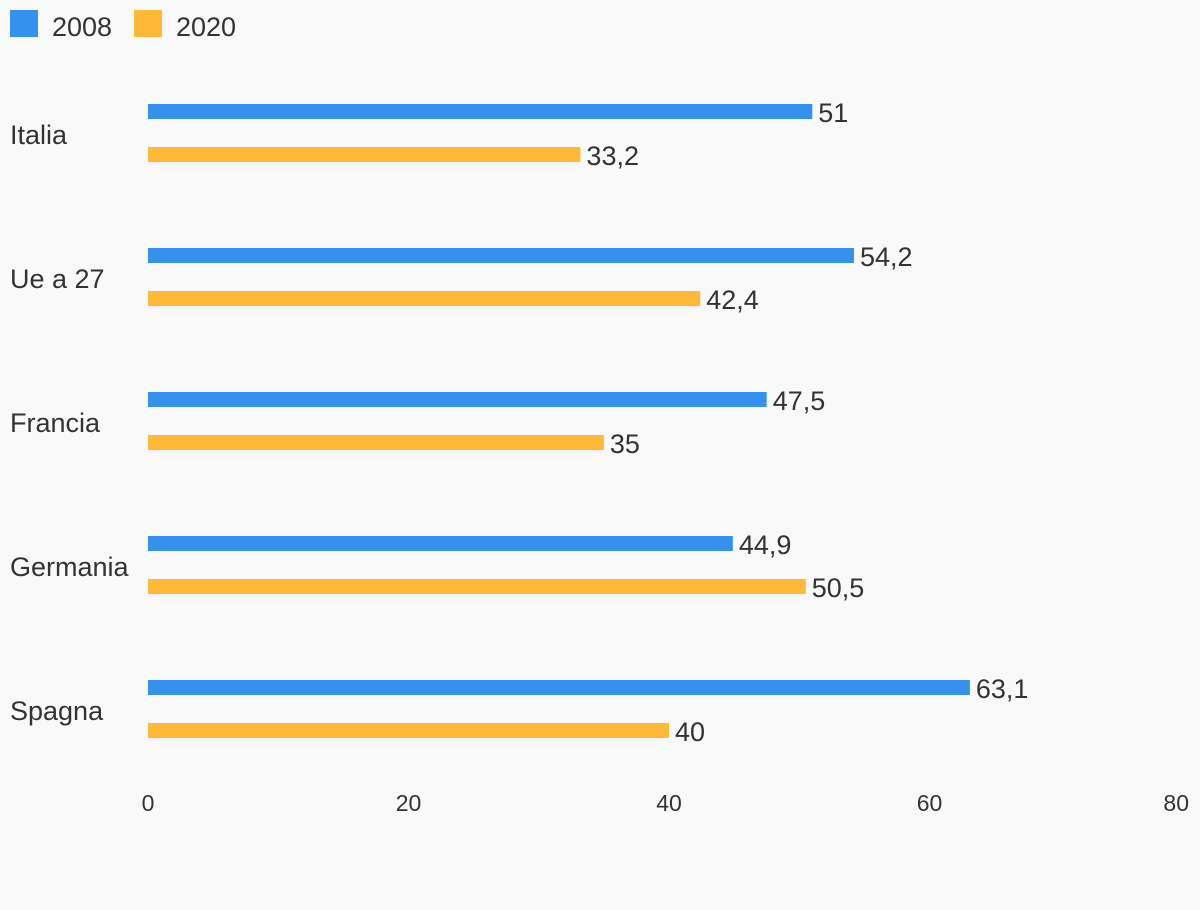  Describe the element at coordinates (1176, 803) in the screenshot. I see `x-tick-label: 80` at that location.